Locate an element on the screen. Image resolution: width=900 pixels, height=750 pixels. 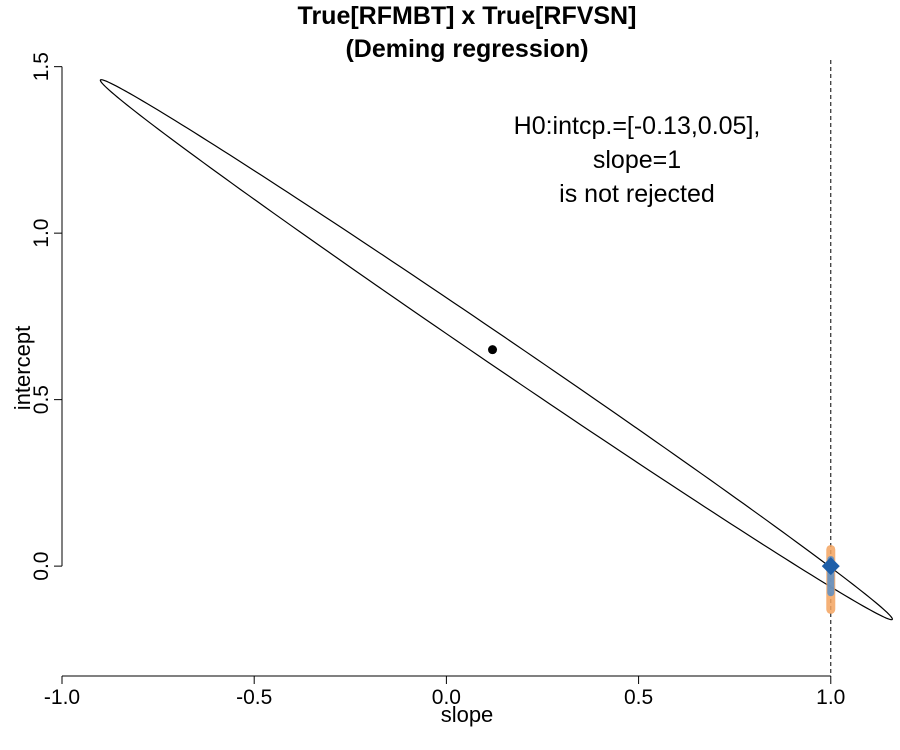
y-ticks: 0.0 0.5 1.0 1.5 is located at coordinates (46, 316).